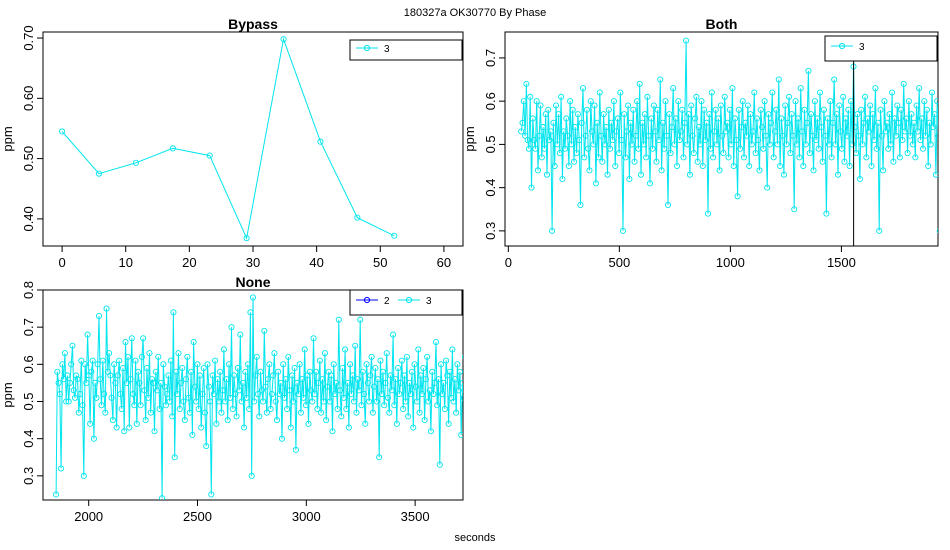 The height and width of the screenshot is (550, 950). I want to click on legend-label: 3, so click(429, 301).